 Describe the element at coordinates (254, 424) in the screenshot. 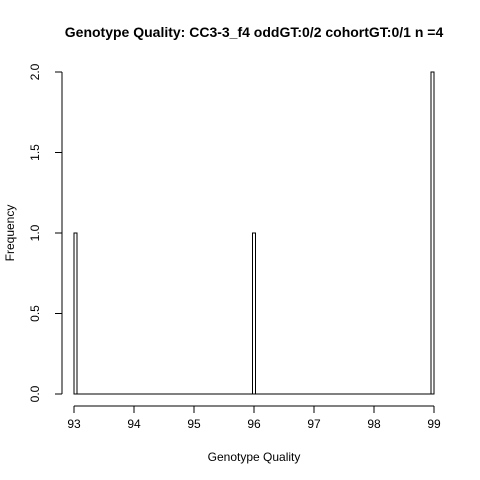

I see `x-tick-label: 96` at that location.